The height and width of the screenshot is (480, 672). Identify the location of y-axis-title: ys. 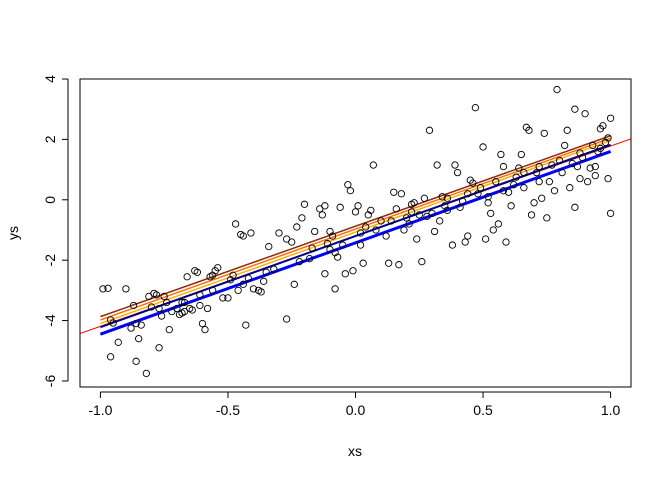
(13, 233).